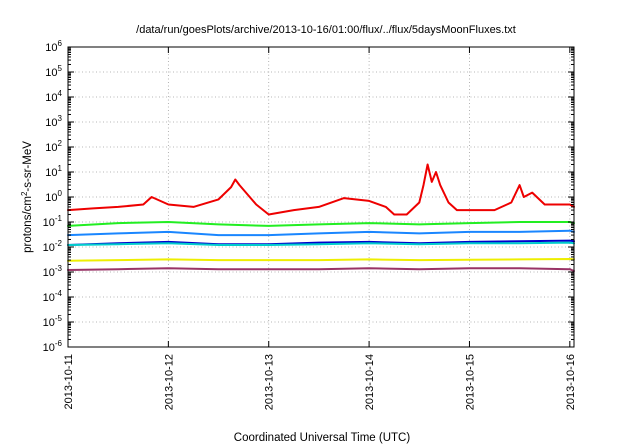 The image size is (640, 448). What do you see at coordinates (60, 93) in the screenshot?
I see `y-tick-label-exp: 4` at bounding box center [60, 93].